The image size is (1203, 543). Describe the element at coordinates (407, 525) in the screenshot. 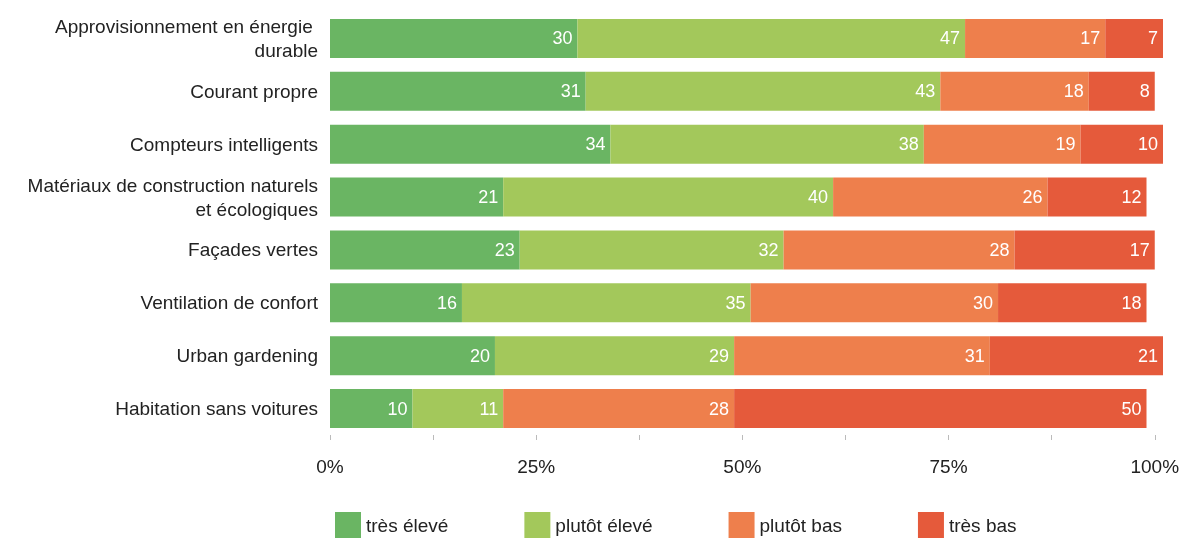

I see `legend-label: très élevé` at that location.